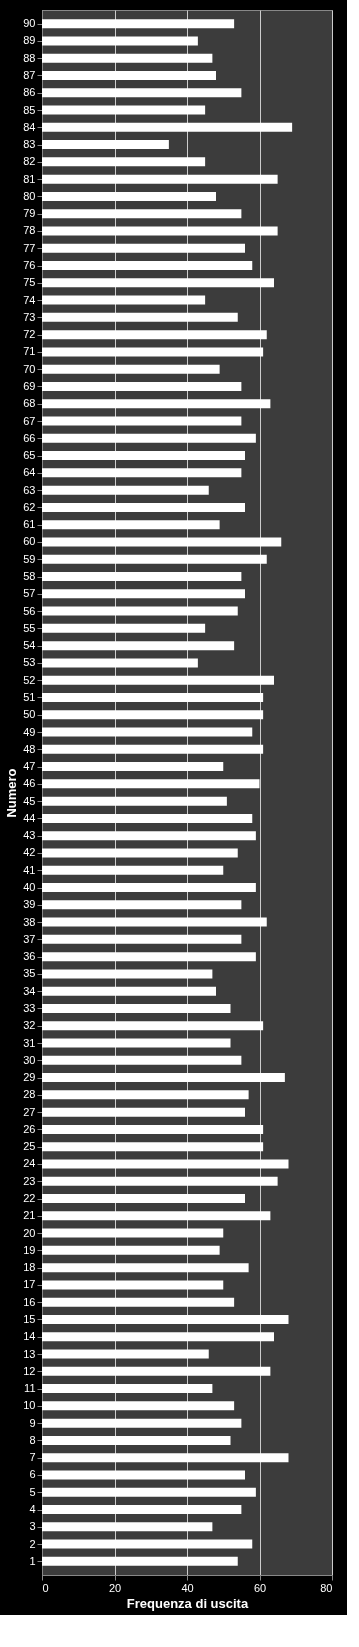 This screenshot has height=1647, width=359. Describe the element at coordinates (29, 1318) in the screenshot. I see `y-tick-label: 15` at that location.